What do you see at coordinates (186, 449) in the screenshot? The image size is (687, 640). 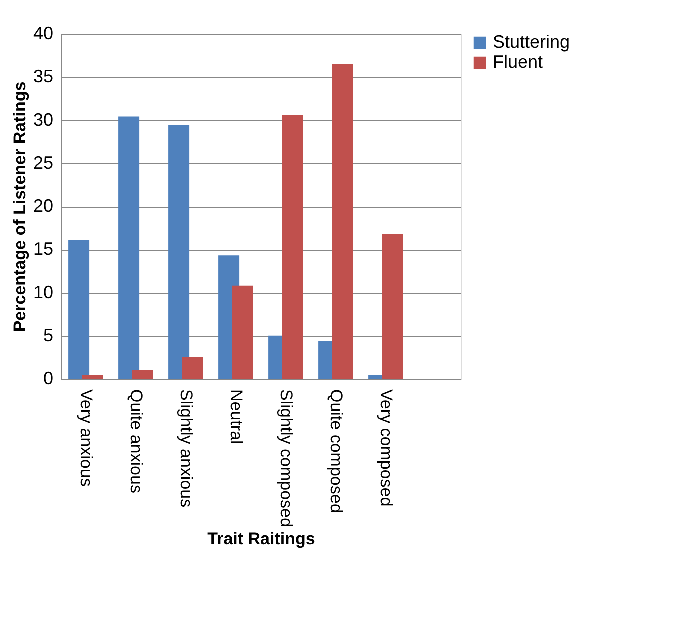 I see `x-tick-label: Slightly anxious` at bounding box center [186, 449].